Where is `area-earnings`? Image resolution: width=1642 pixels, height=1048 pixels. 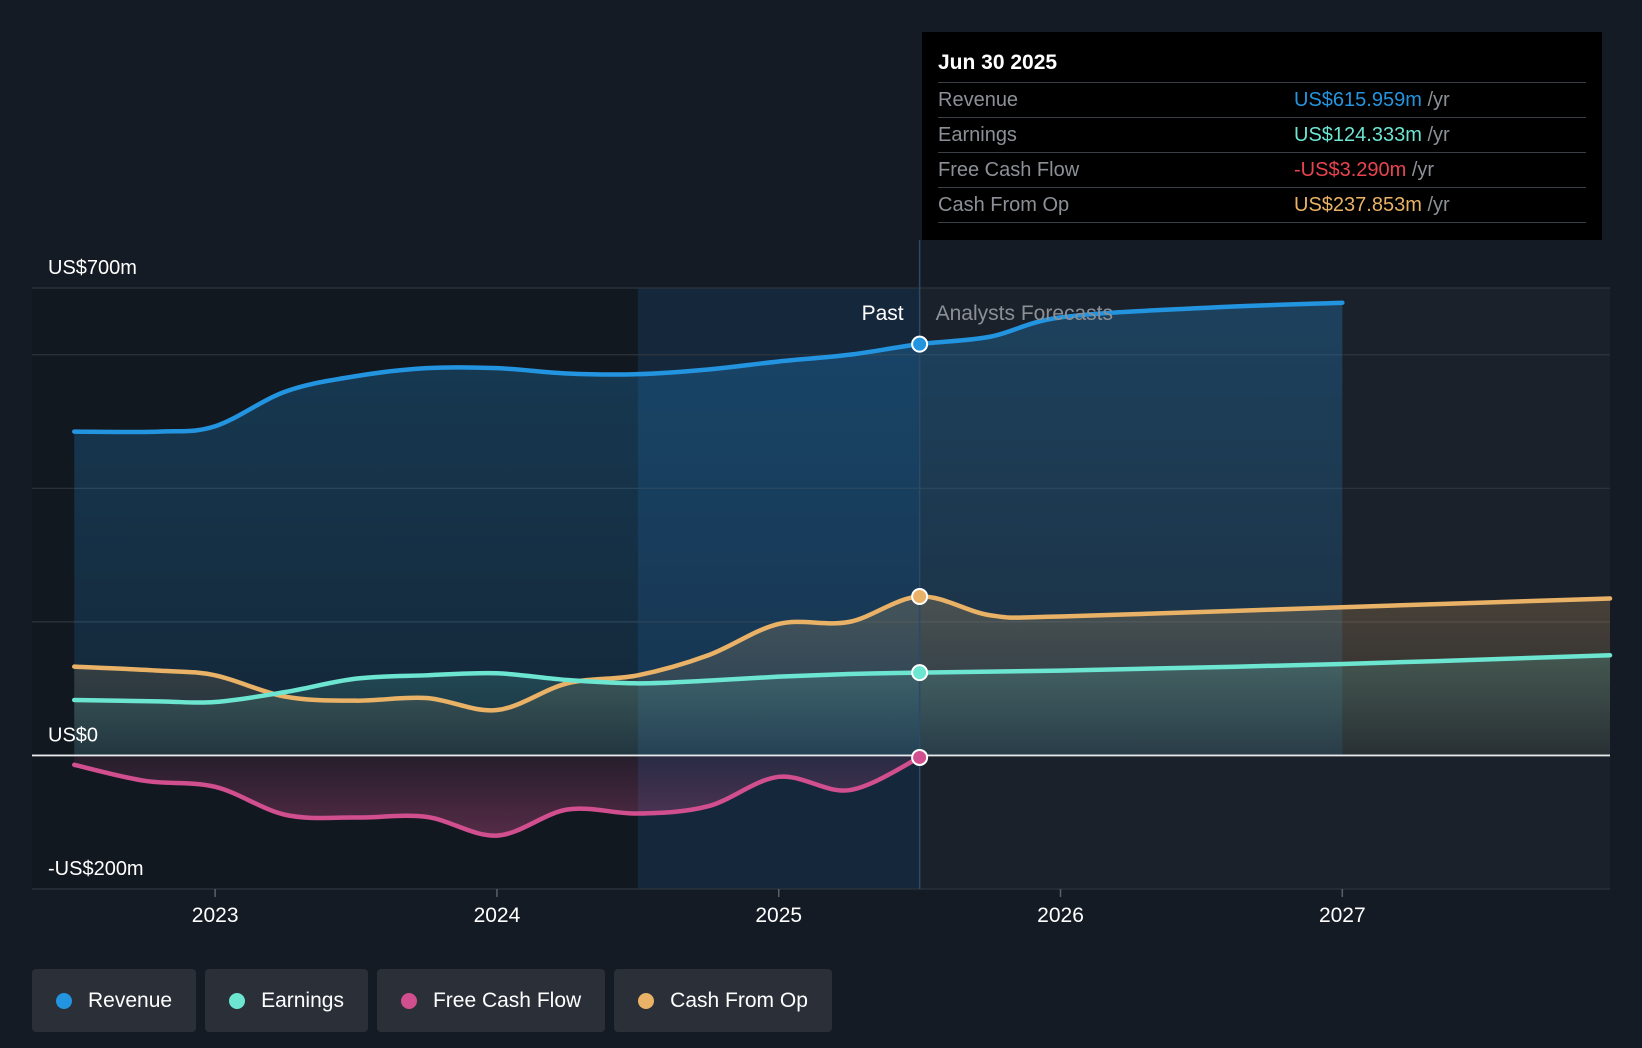
area-earnings is located at coordinates (842, 705).